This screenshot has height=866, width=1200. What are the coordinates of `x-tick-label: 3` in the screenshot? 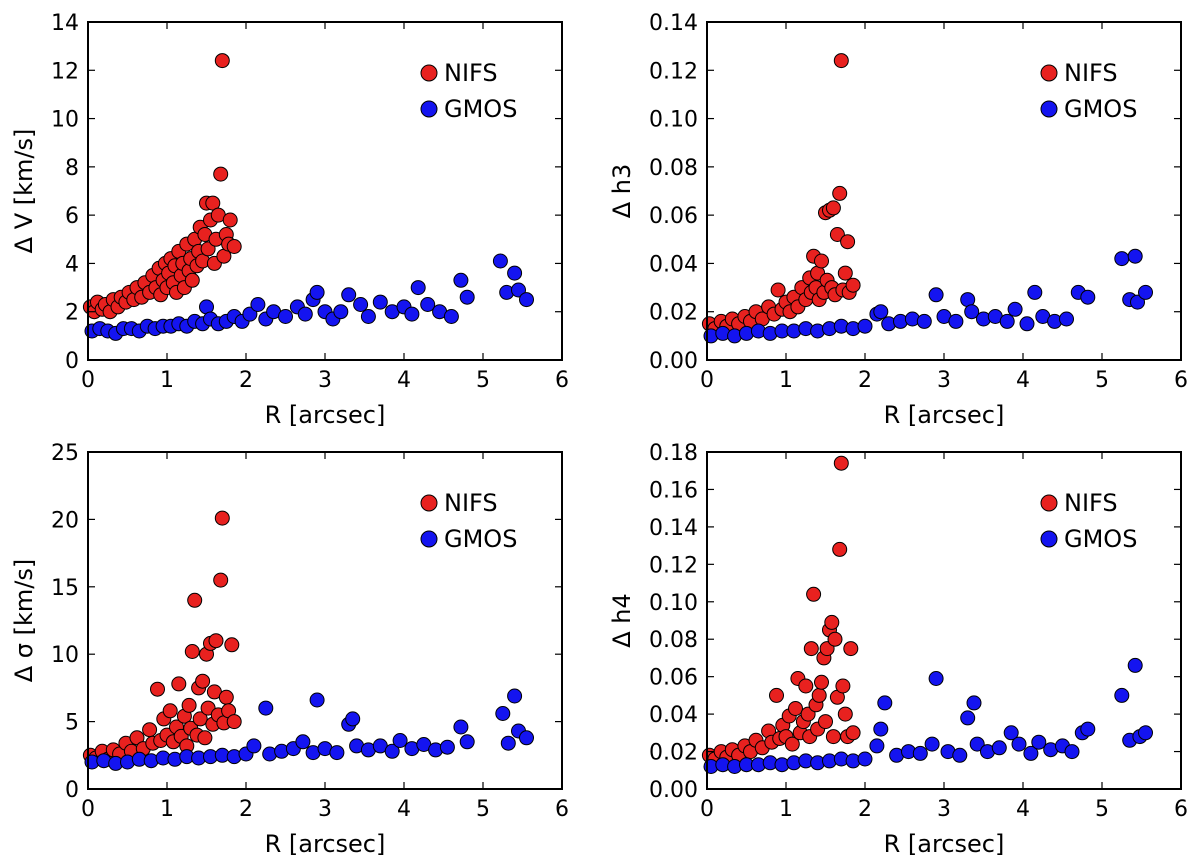 It's located at (325, 809).